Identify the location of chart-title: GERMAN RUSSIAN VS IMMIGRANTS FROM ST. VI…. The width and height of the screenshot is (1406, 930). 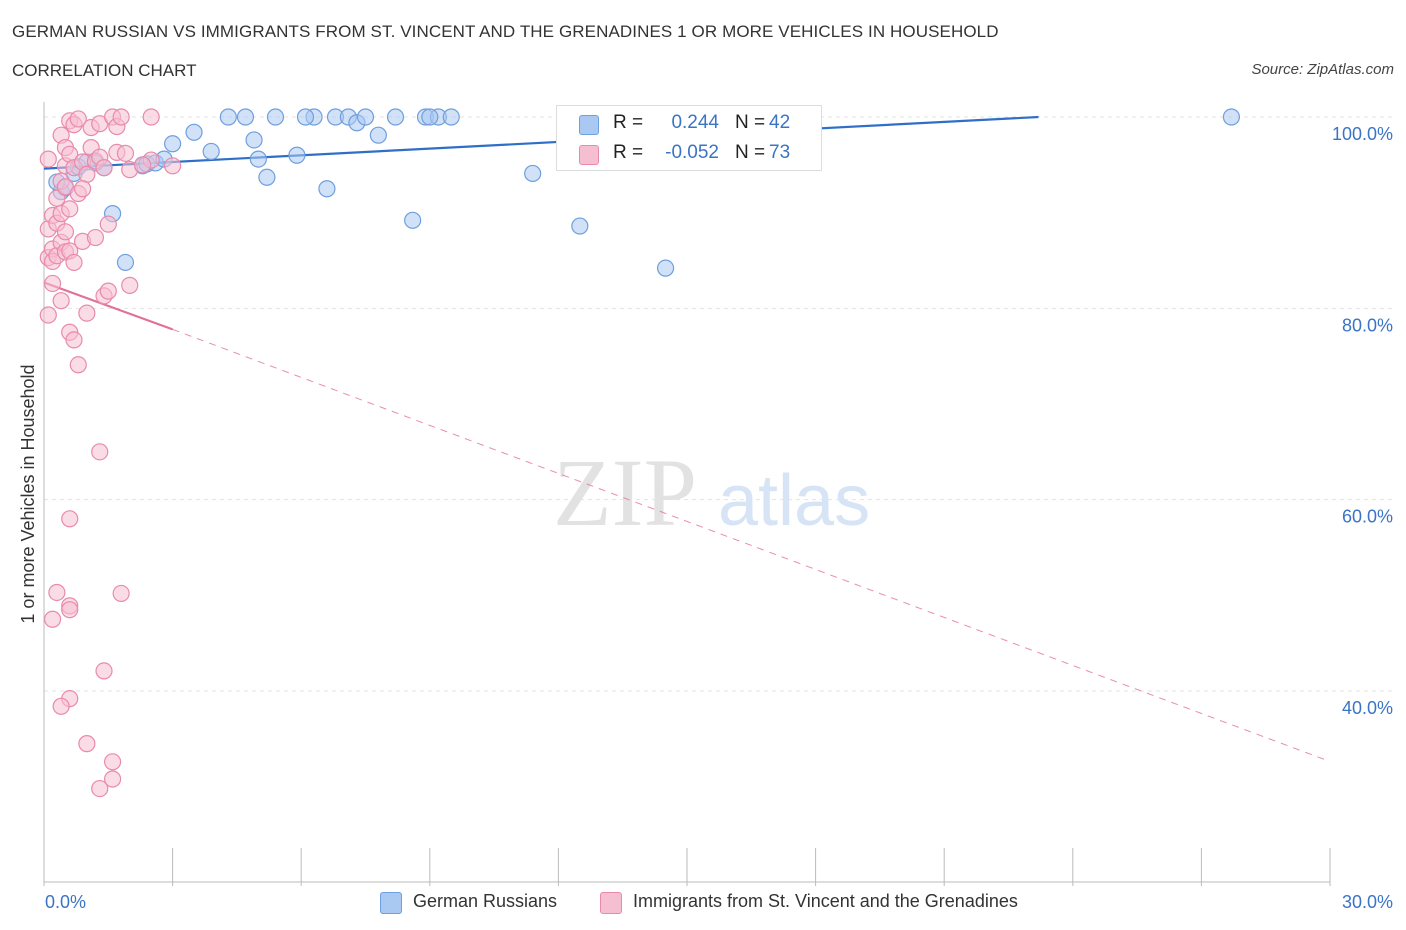
(505, 31).